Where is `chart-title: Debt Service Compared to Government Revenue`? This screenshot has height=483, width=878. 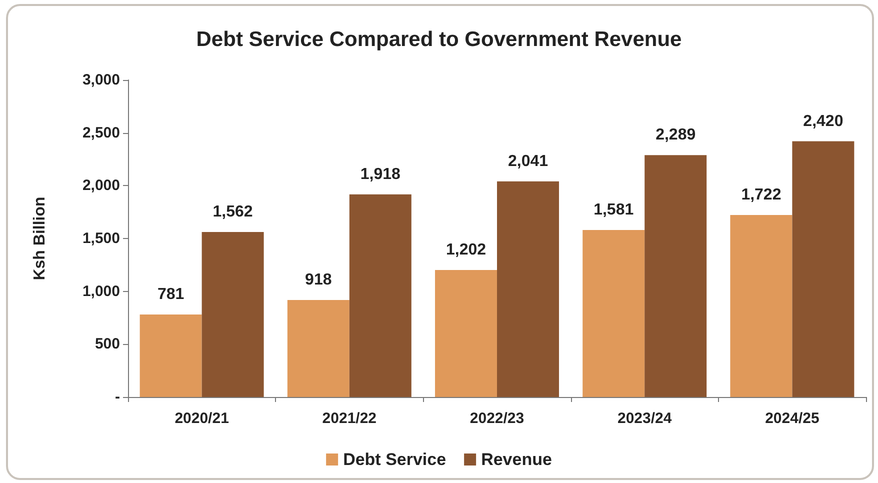 chart-title: Debt Service Compared to Government Revenue is located at coordinates (439, 39).